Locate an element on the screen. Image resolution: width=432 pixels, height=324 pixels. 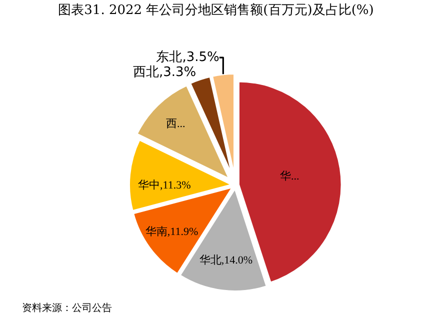
chart-title: 图表31. 2022 年公司分地区销售额(百万元)及占比(%) is located at coordinates (216, 10).